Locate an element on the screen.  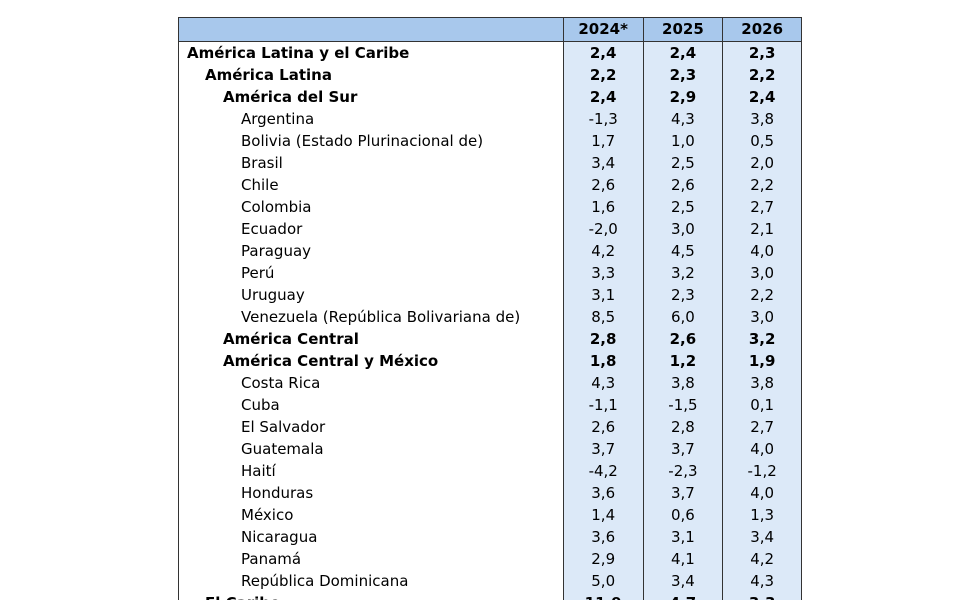
row-label: República Dominicana is located at coordinates (325, 581).